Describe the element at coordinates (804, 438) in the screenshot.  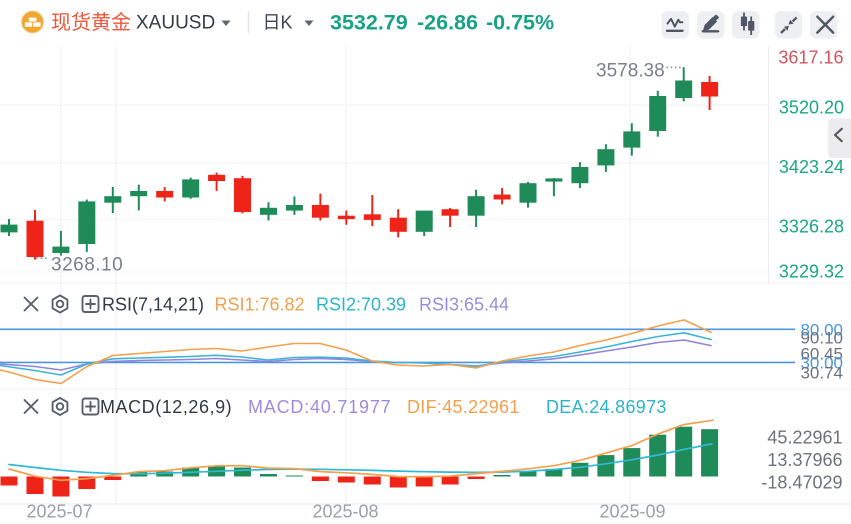
I see `svg-text: 45.22961` at that location.